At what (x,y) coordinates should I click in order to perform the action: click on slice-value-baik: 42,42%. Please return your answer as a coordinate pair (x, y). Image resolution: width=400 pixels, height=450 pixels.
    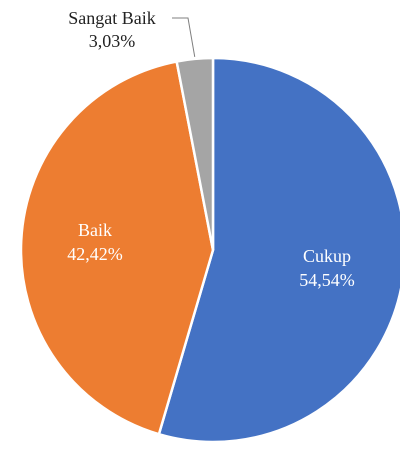
    Looking at the image, I should click on (95, 254).